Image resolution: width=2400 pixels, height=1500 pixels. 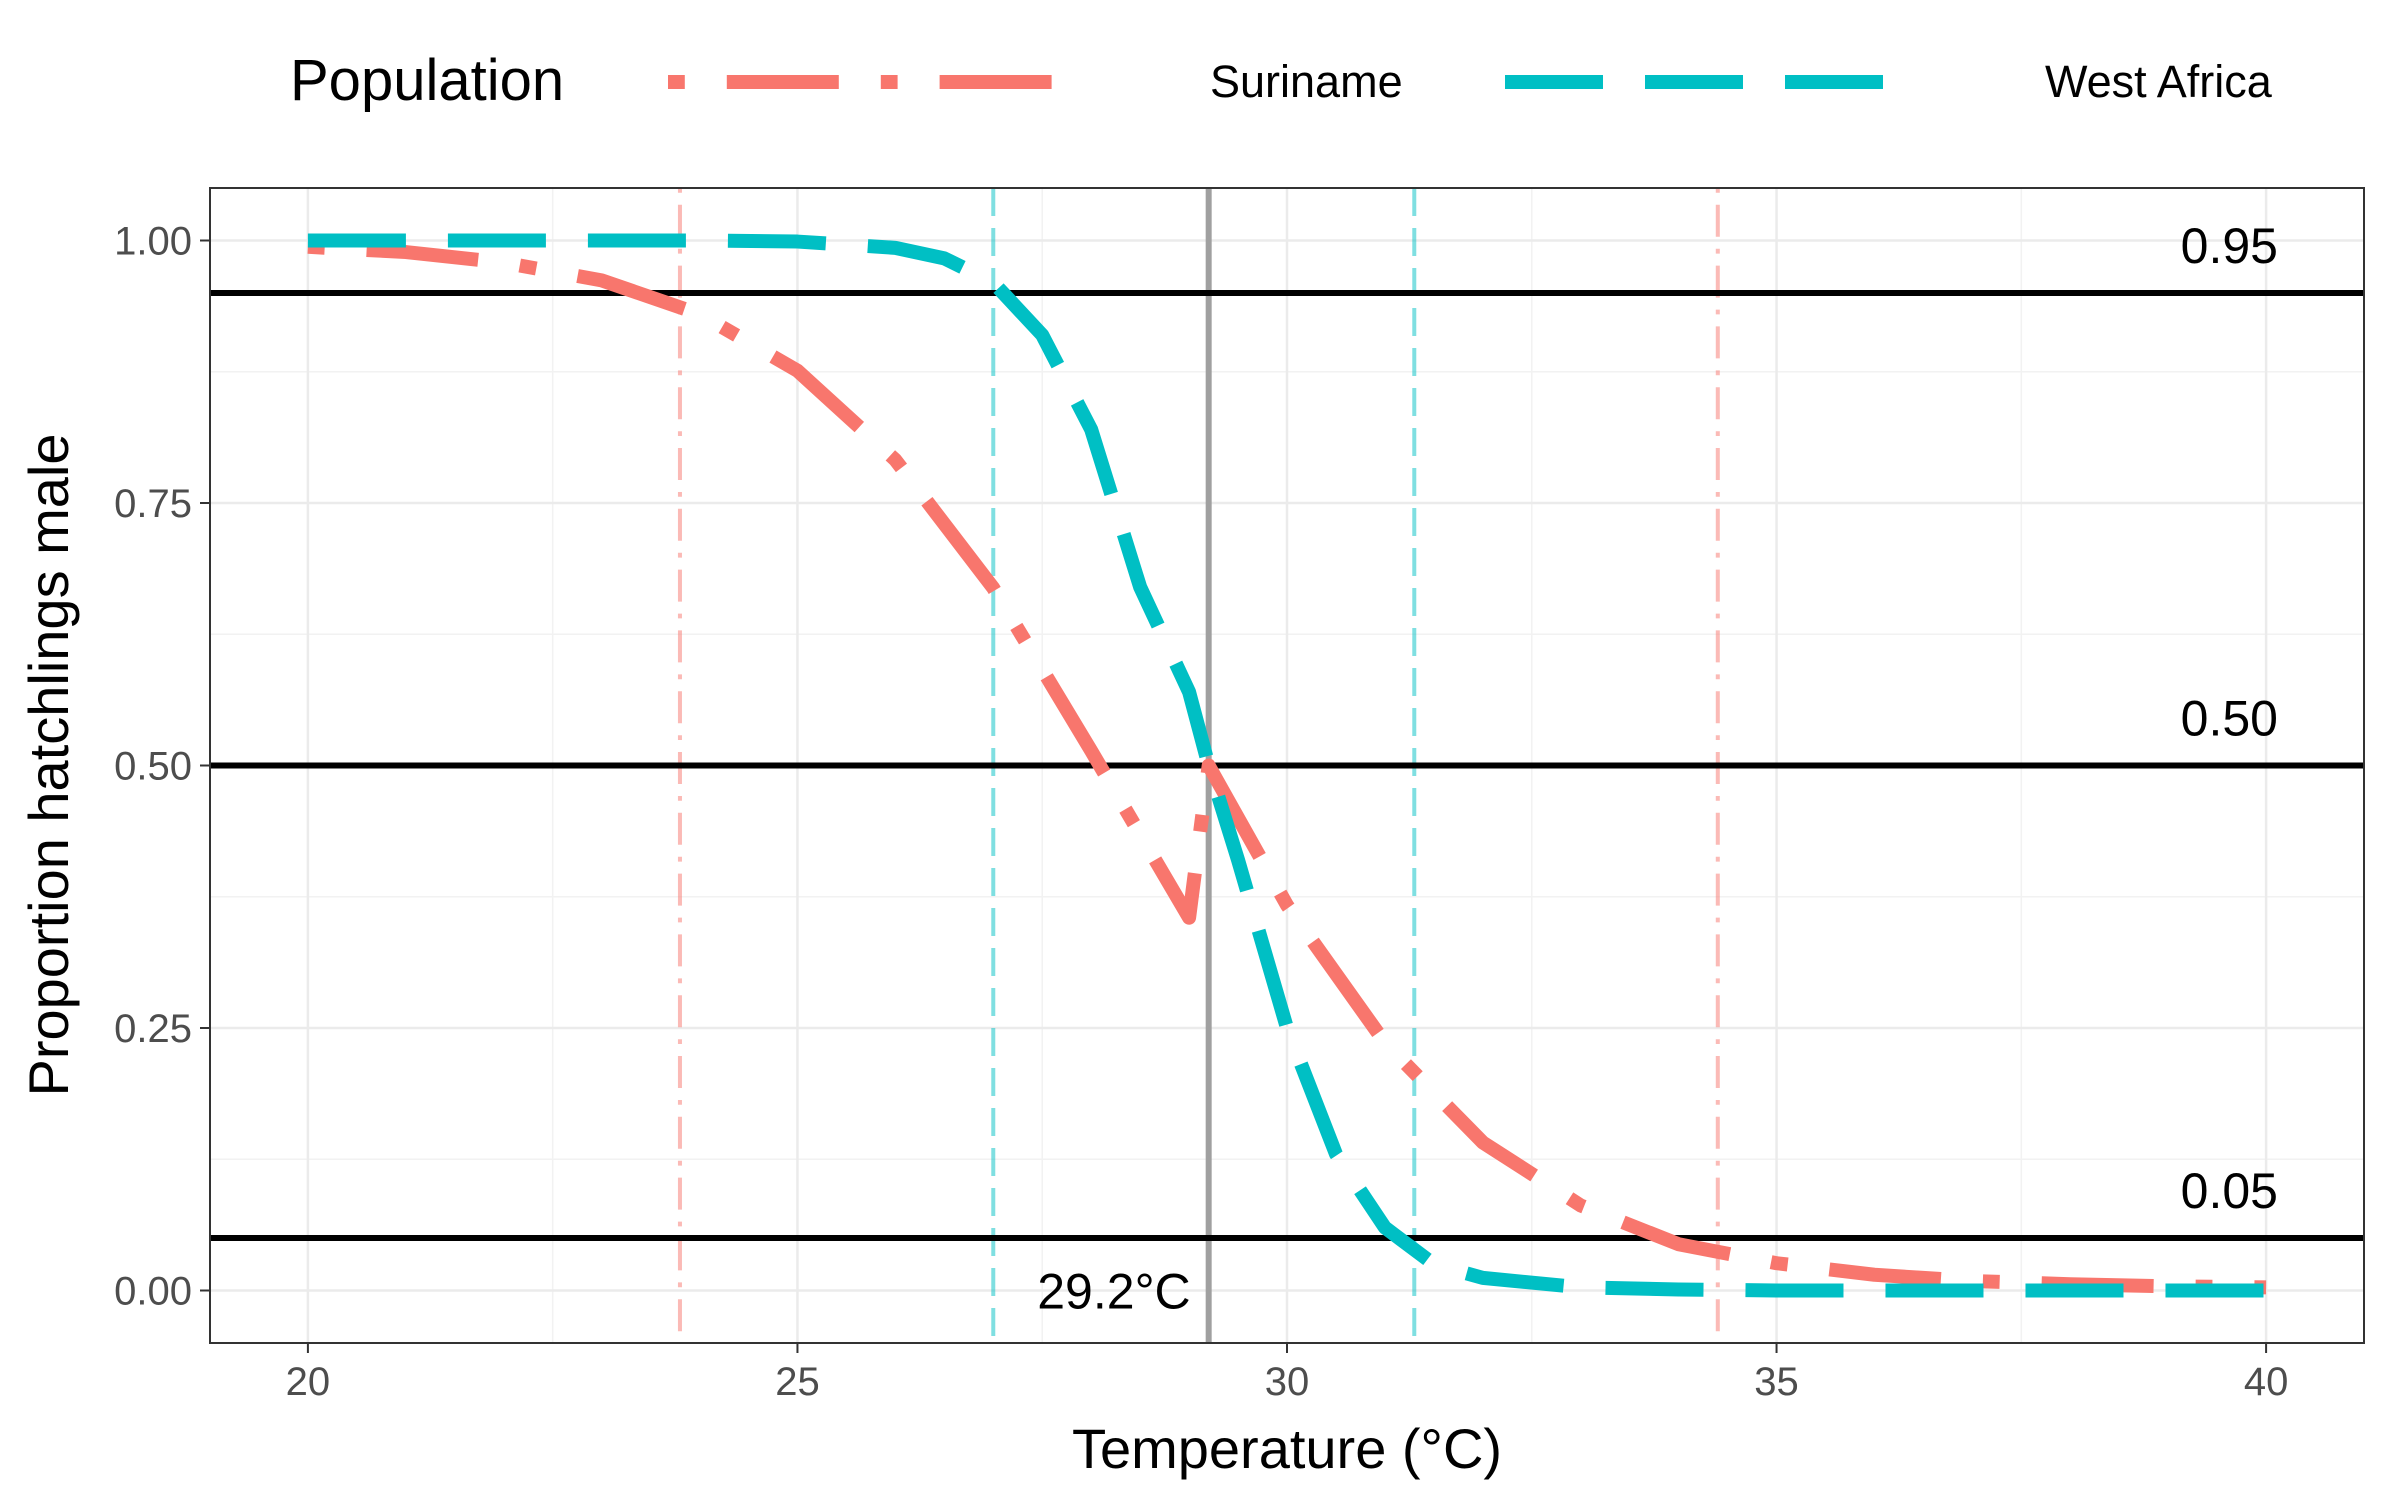 I want to click on threshold-label: 0.05, so click(x=2229, y=1191).